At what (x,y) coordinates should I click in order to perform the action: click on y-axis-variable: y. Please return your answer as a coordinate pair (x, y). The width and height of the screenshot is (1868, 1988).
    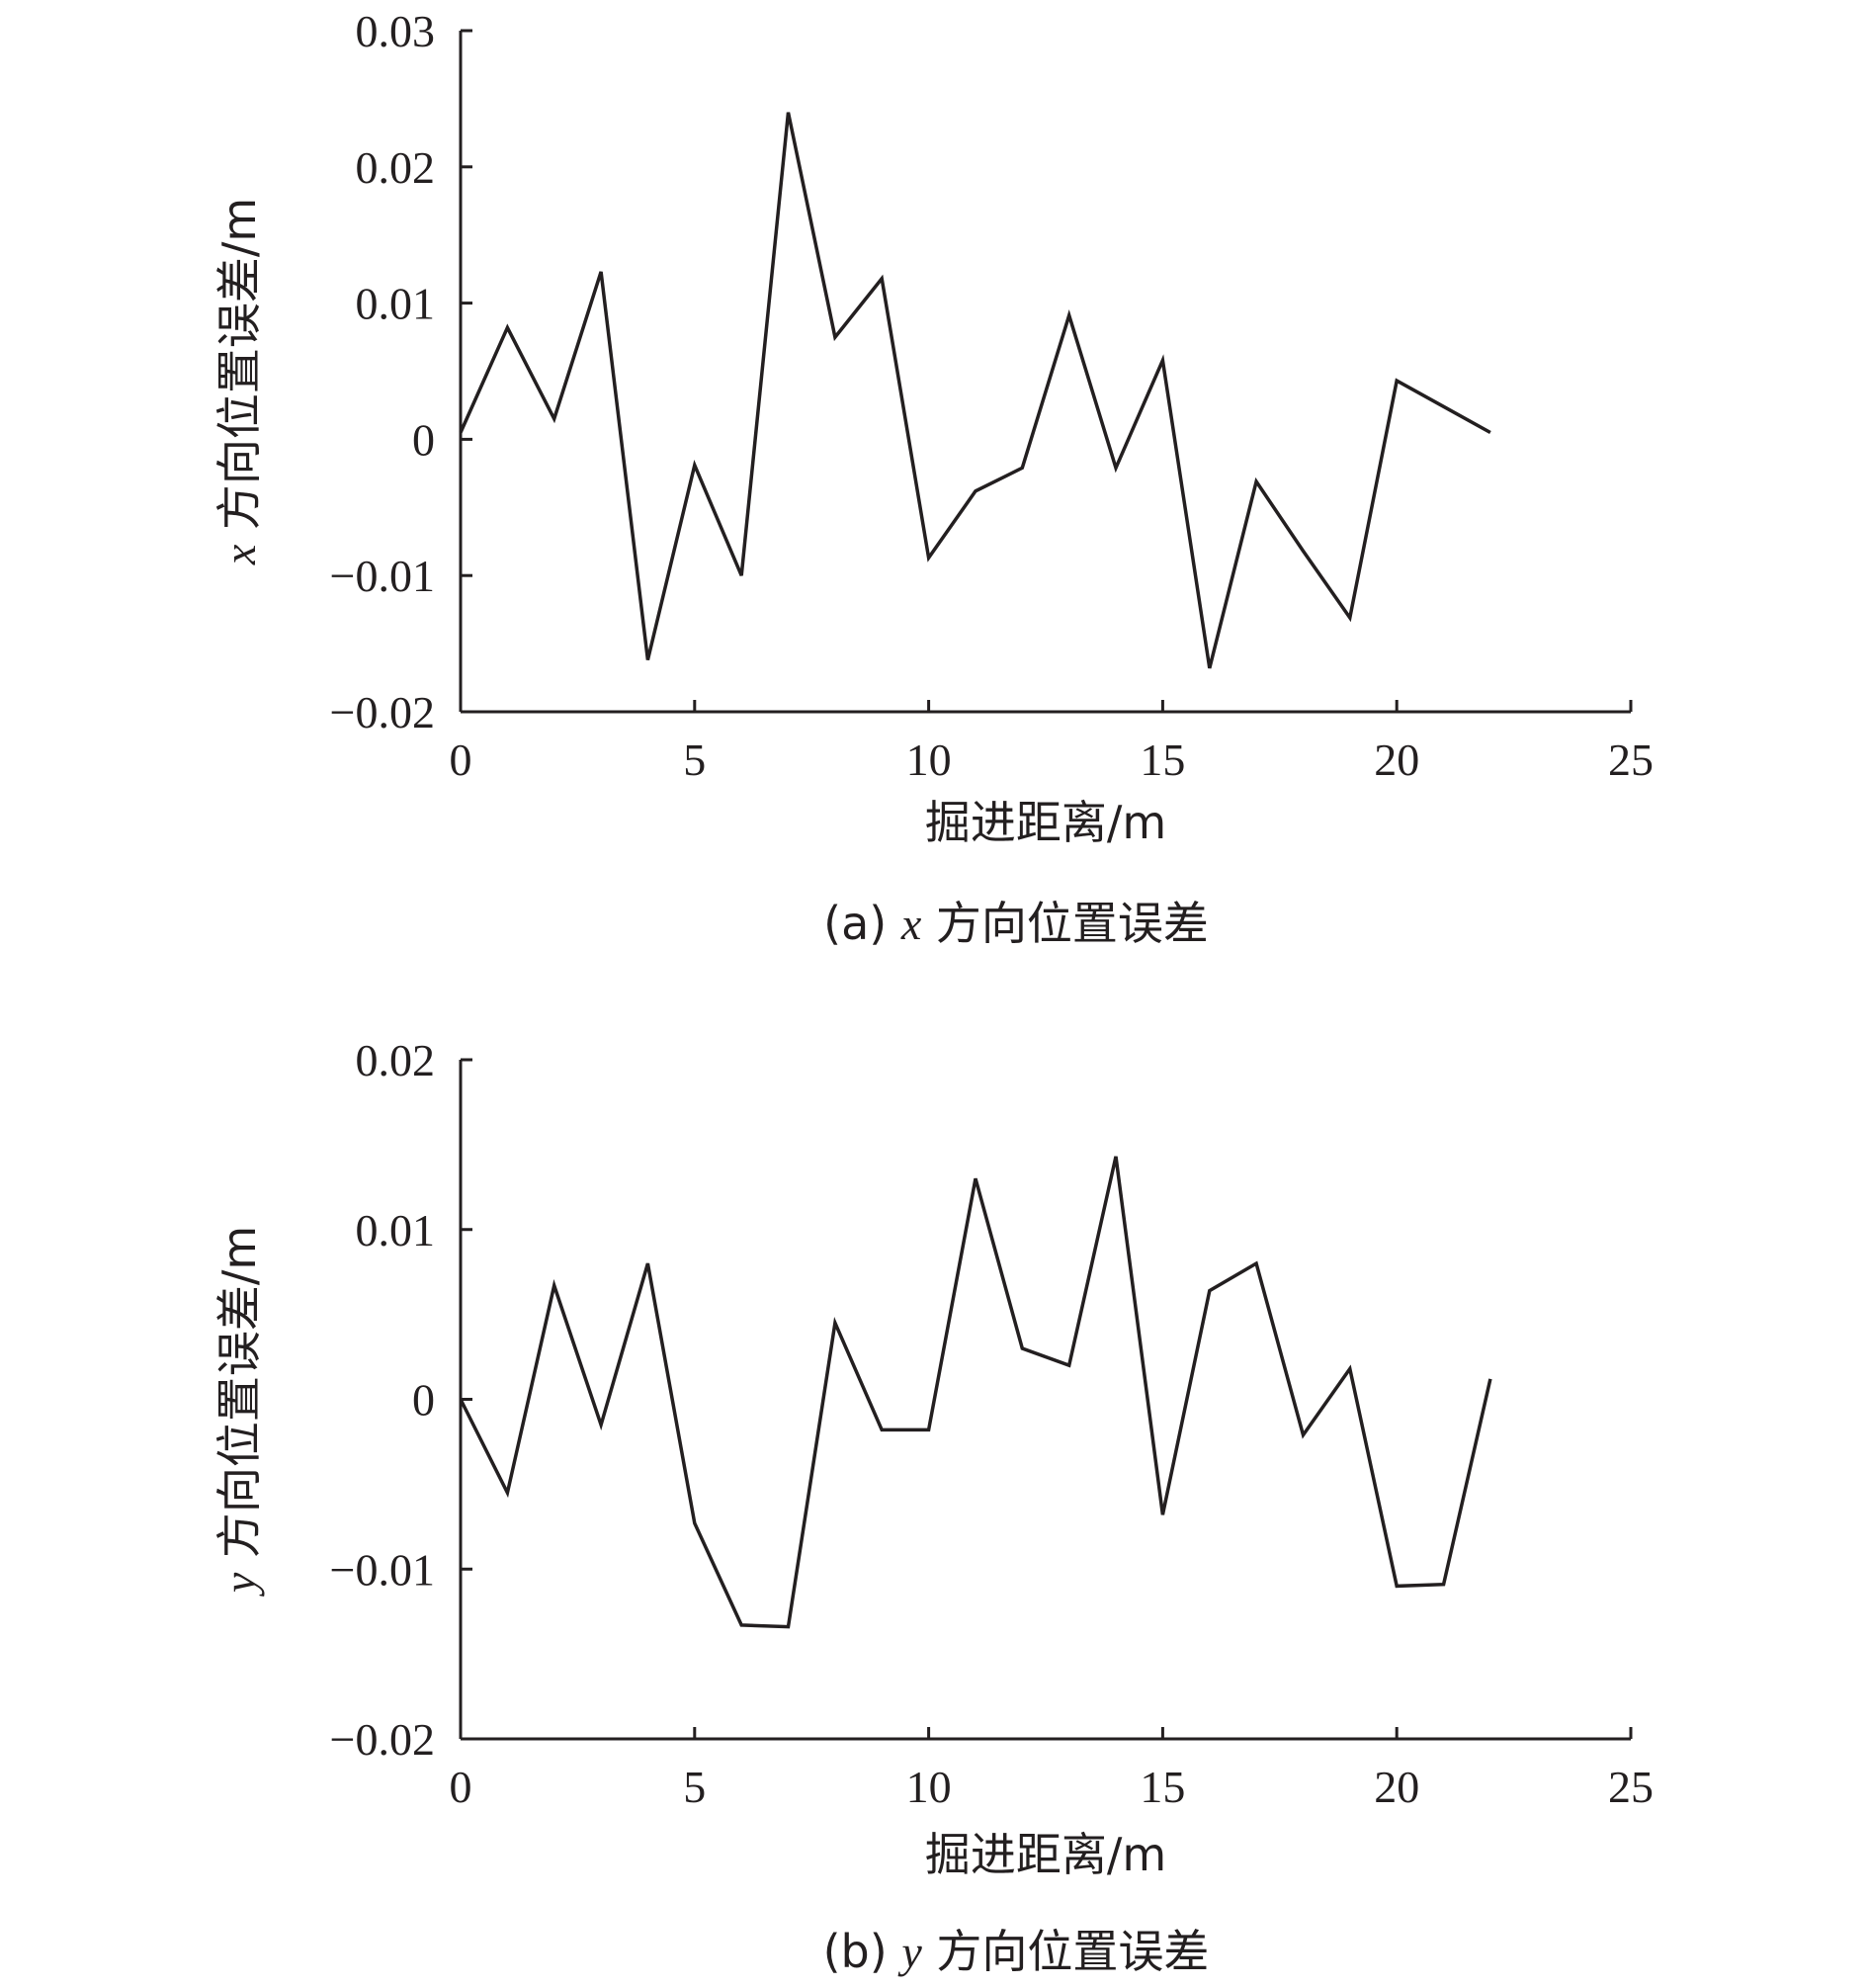
    Looking at the image, I should click on (239, 1584).